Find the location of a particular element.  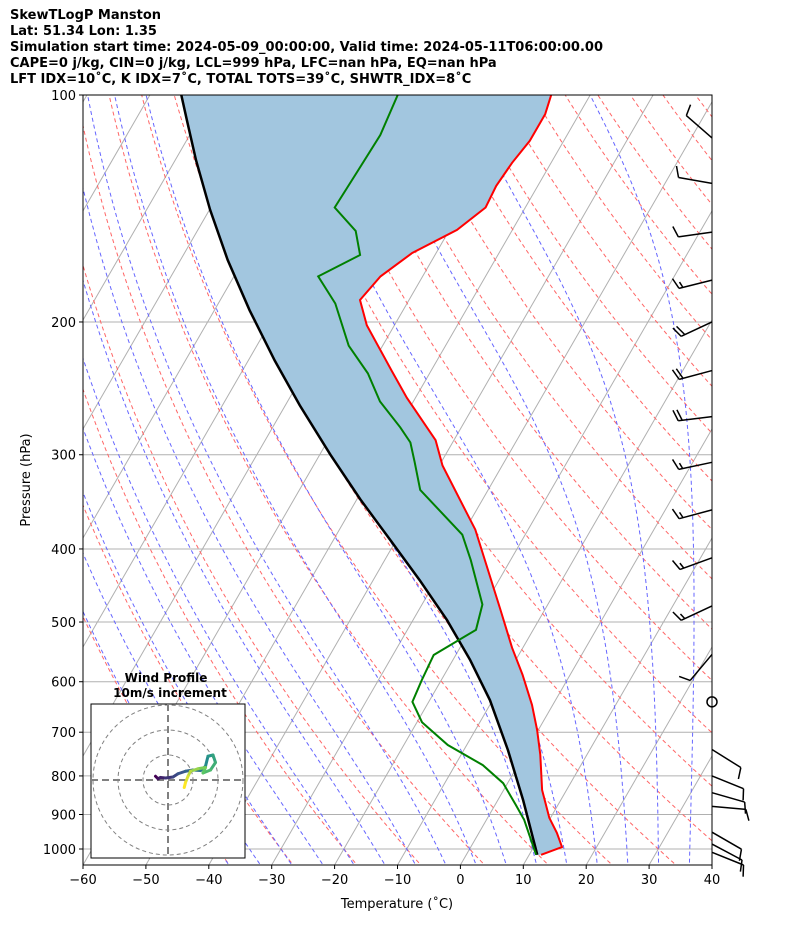

hodograph-title: Wind Profile is located at coordinates (166, 678).